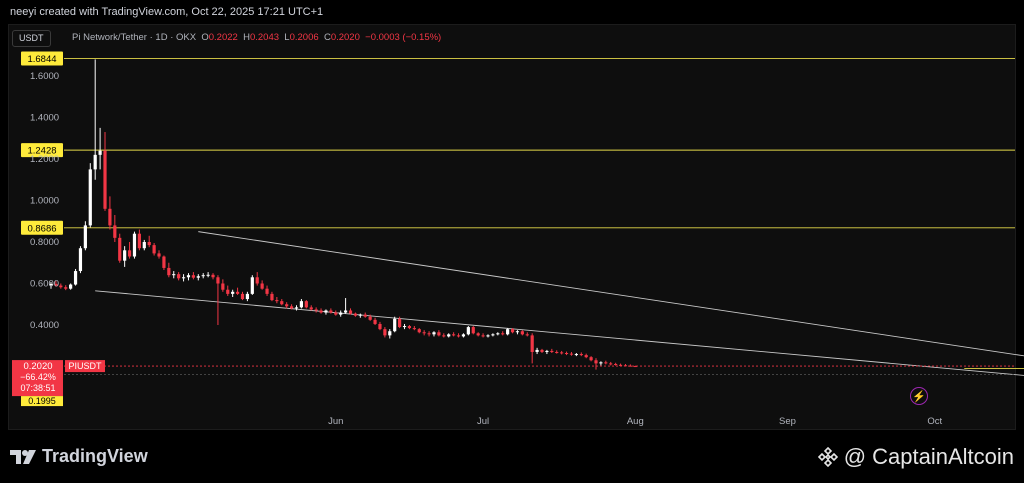 The height and width of the screenshot is (483, 1024). I want to click on brand-text: @ CaptainAltcoin, so click(928, 456).